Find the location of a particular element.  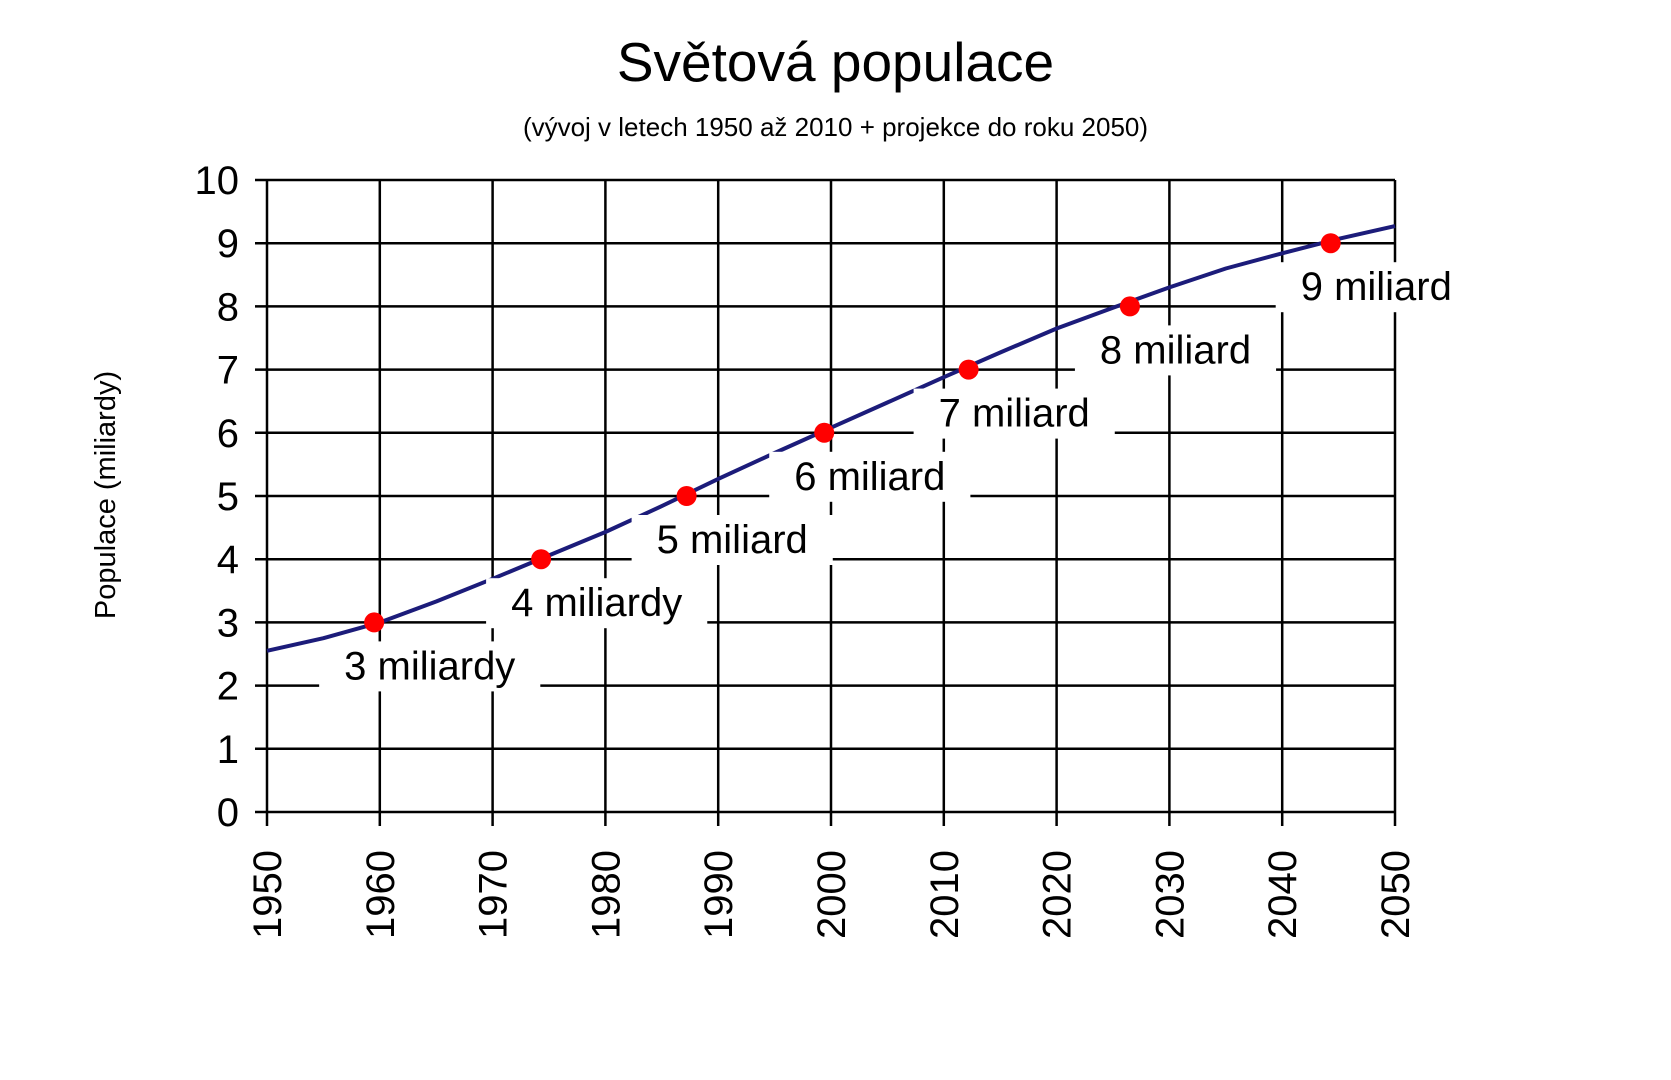

y-tick-label: 2 is located at coordinates (228, 687).